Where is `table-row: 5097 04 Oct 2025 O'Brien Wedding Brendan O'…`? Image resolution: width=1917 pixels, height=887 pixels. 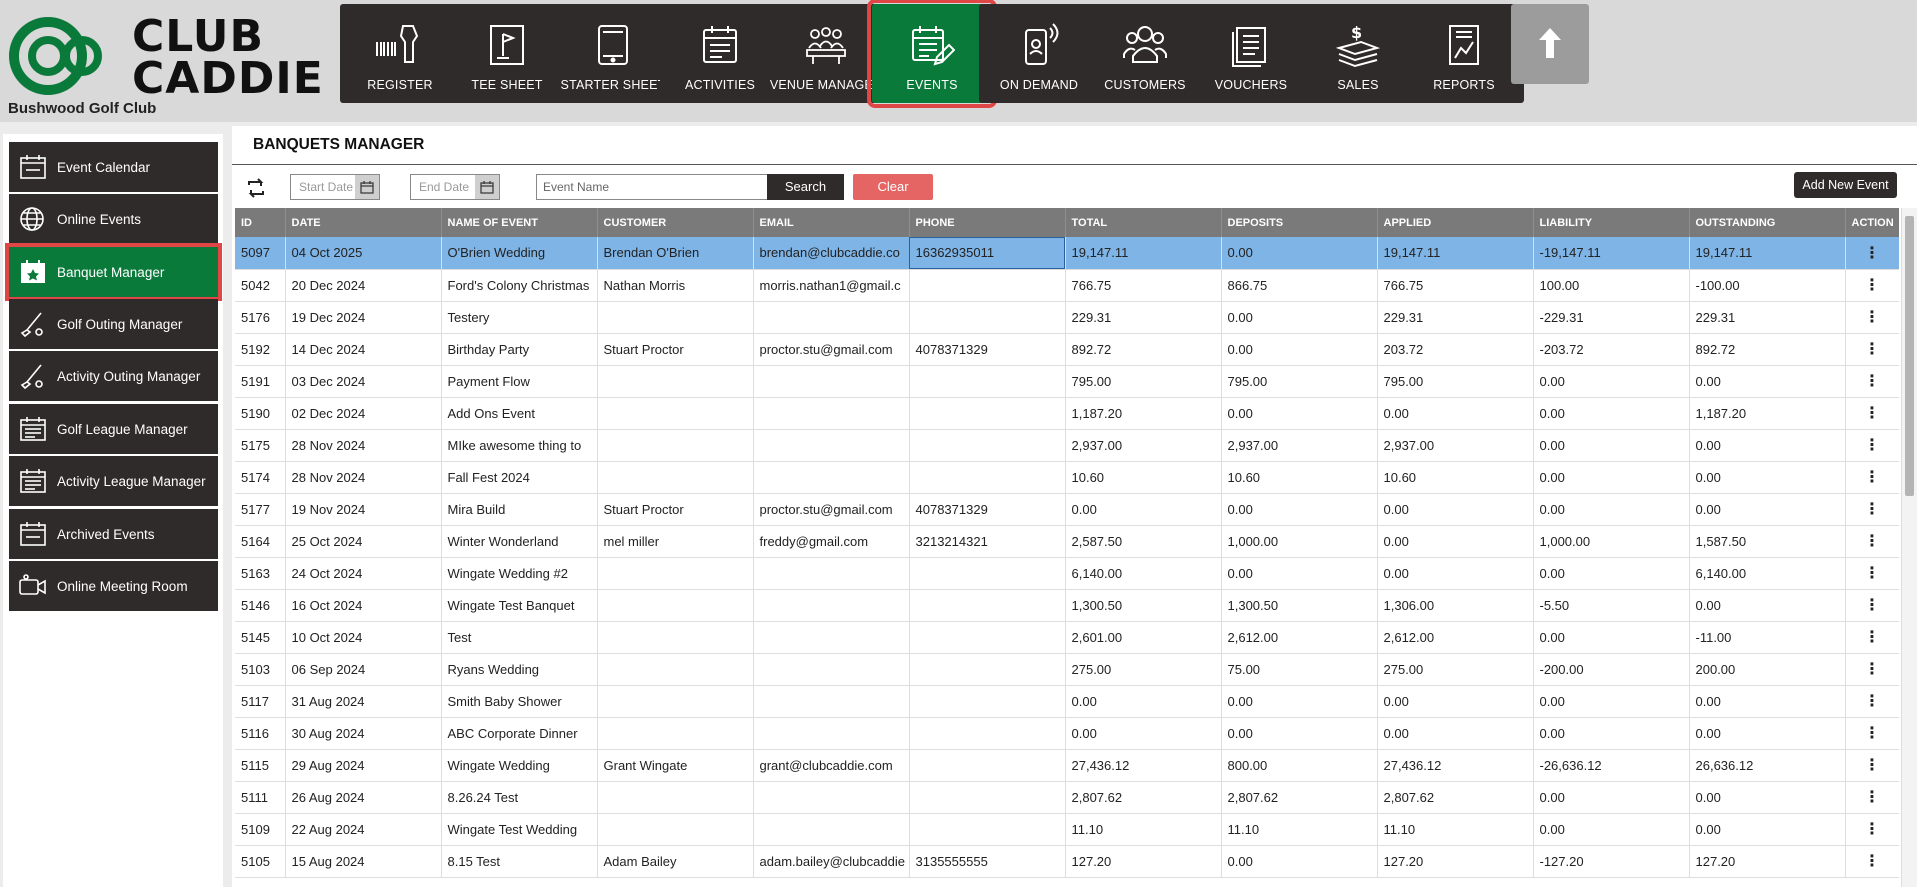
table-row: 5097 04 Oct 2025 O'Brien Wedding Brendan O'… is located at coordinates (1067, 253).